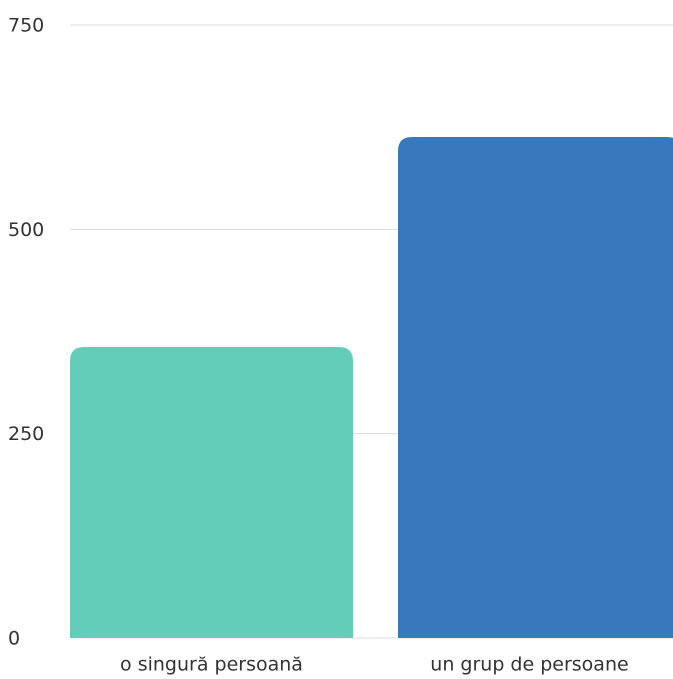  What do you see at coordinates (26, 434) in the screenshot?
I see `y-tick-label: 250` at bounding box center [26, 434].